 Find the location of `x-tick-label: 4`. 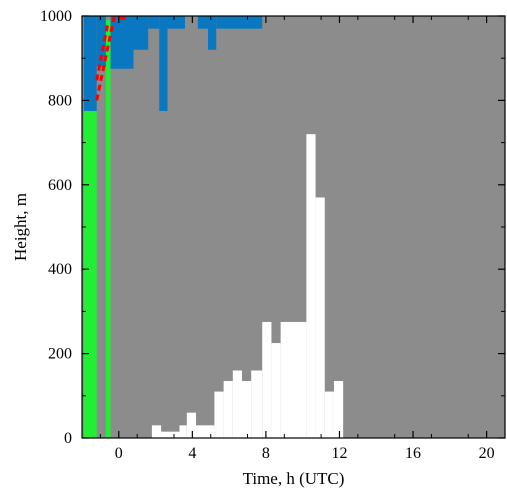

x-tick-label: 4 is located at coordinates (192, 453).